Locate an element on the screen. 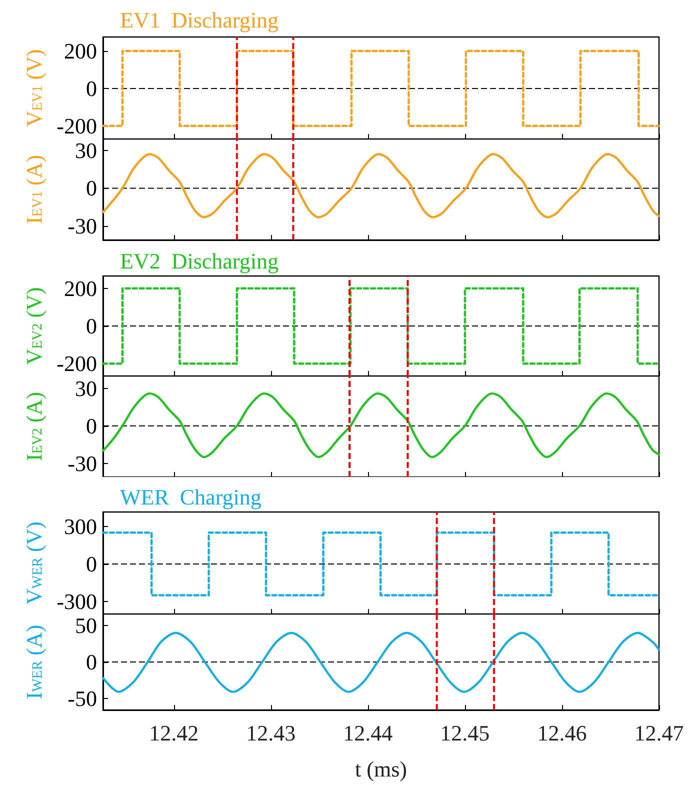 This screenshot has width=689, height=785. y-tick-label: -50 is located at coordinates (82, 698).